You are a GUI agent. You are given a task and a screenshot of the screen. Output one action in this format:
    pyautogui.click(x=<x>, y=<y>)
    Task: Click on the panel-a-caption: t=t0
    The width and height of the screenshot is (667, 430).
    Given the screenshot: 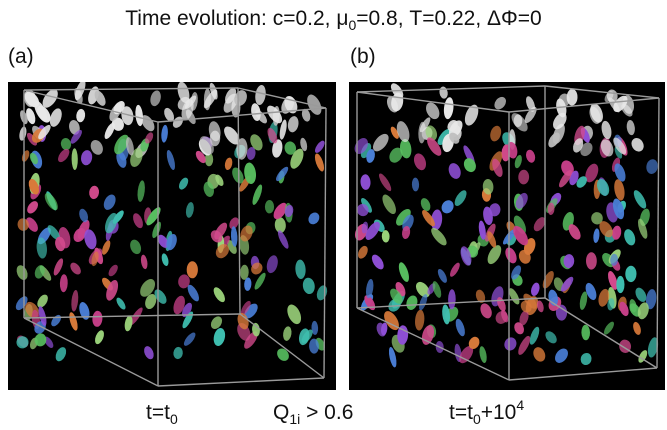 What is the action you would take?
    pyautogui.click(x=162, y=413)
    